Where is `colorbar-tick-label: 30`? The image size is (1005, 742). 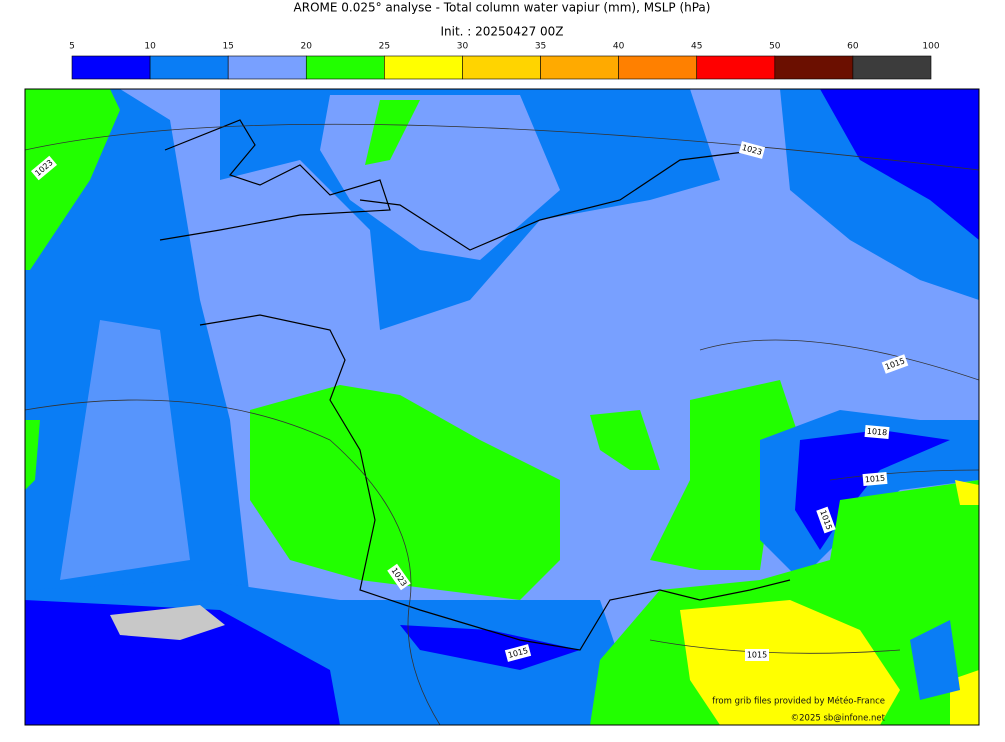
colorbar-tick-label: 30 is located at coordinates (463, 47).